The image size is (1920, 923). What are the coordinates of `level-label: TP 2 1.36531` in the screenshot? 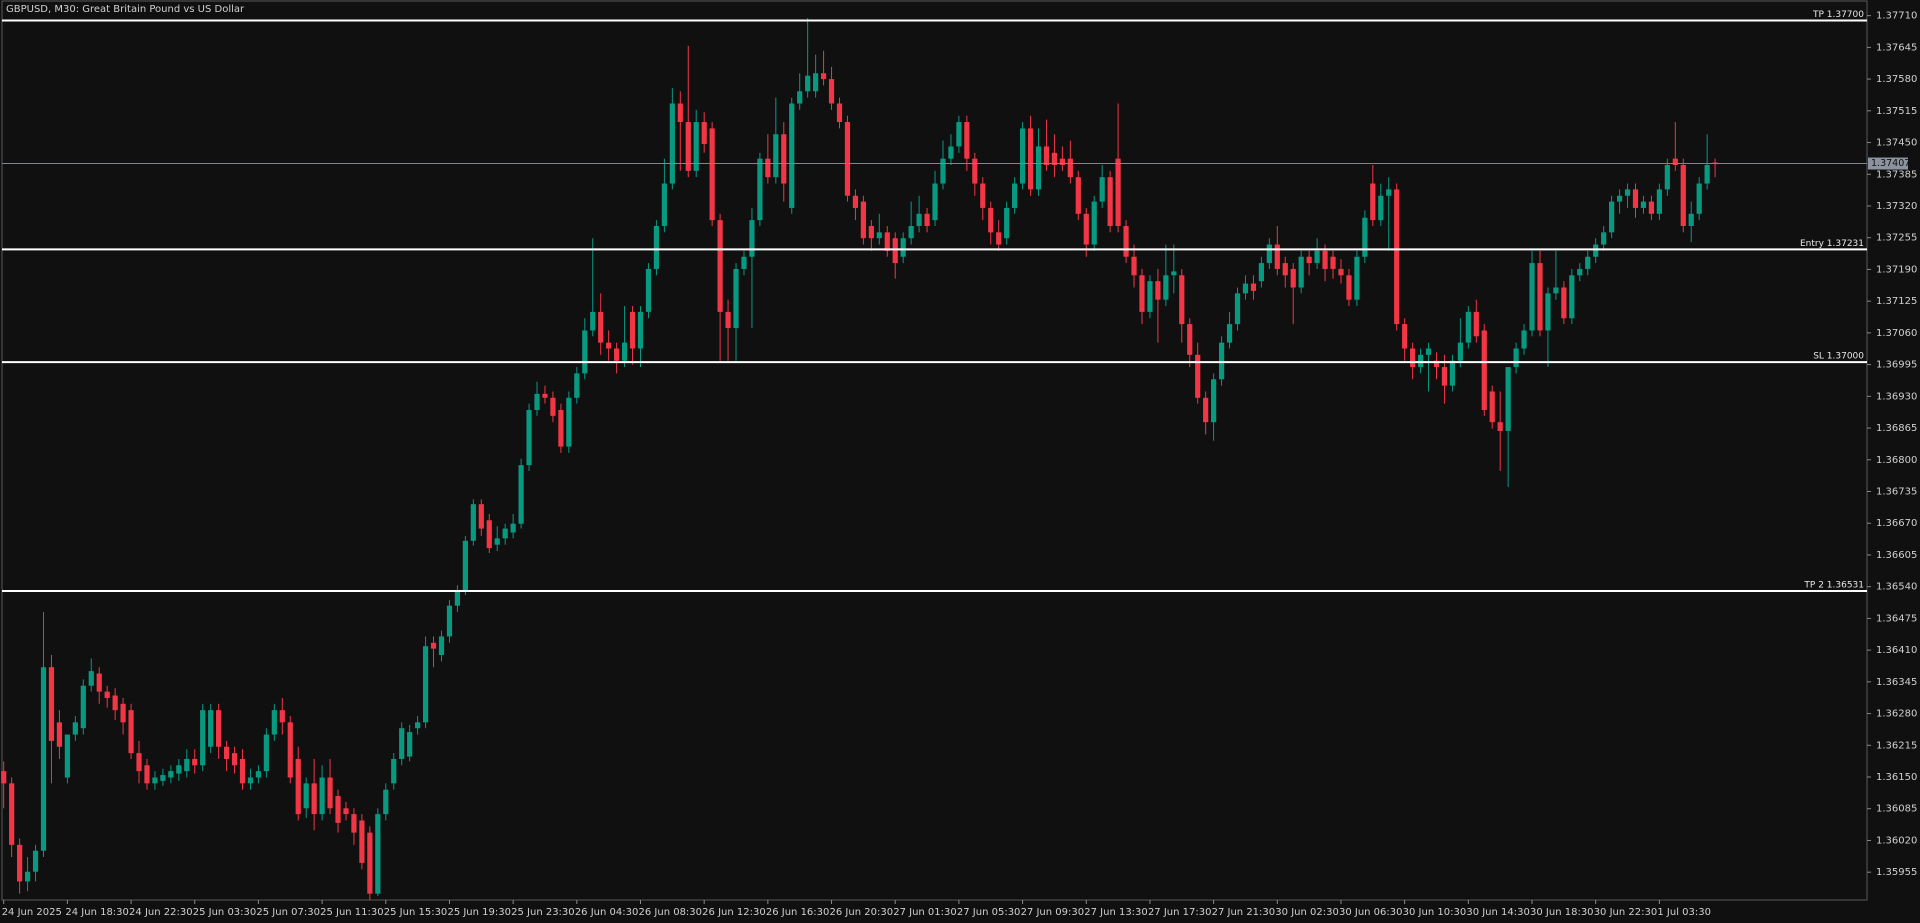 It's located at (1833, 586).